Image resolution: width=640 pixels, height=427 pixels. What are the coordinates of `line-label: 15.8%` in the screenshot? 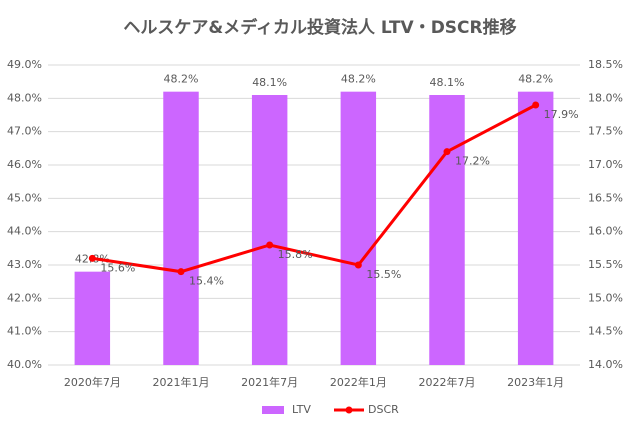 It's located at (295, 254).